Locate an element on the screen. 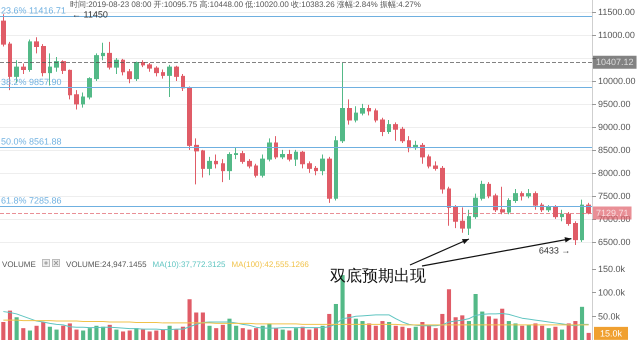 The image size is (640, 340). annotation: 15.0k is located at coordinates (611, 333).